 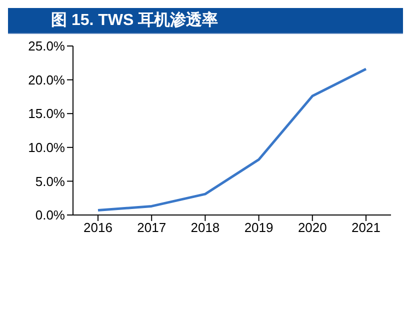 I want to click on y-tick-label: 10.0%, so click(x=47, y=148).